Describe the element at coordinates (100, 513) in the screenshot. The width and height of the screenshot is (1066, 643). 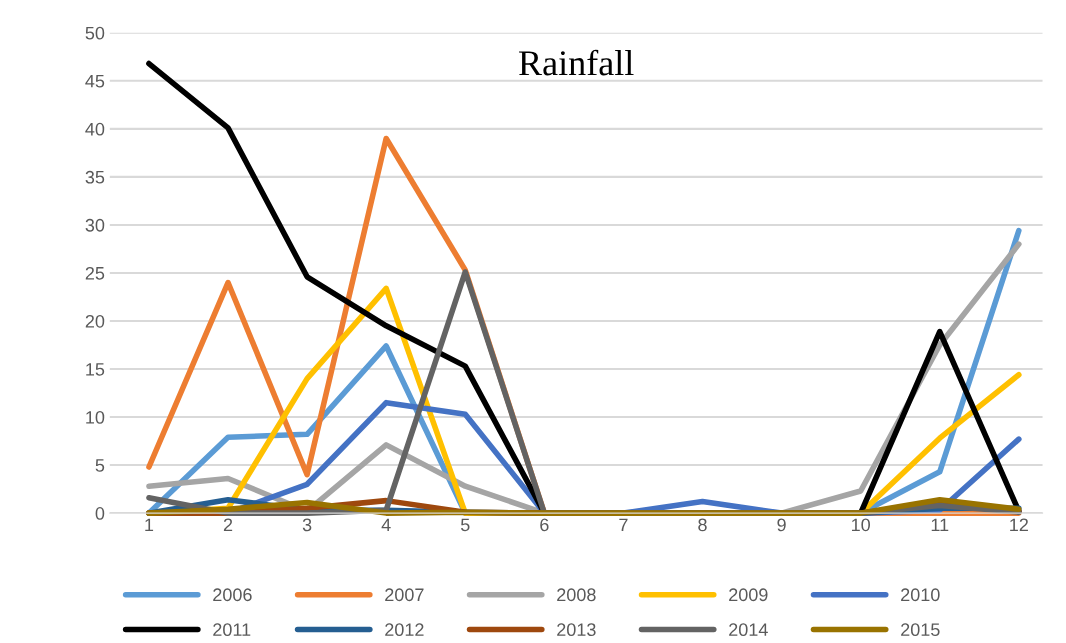
I see `y-tick-label: 0` at that location.